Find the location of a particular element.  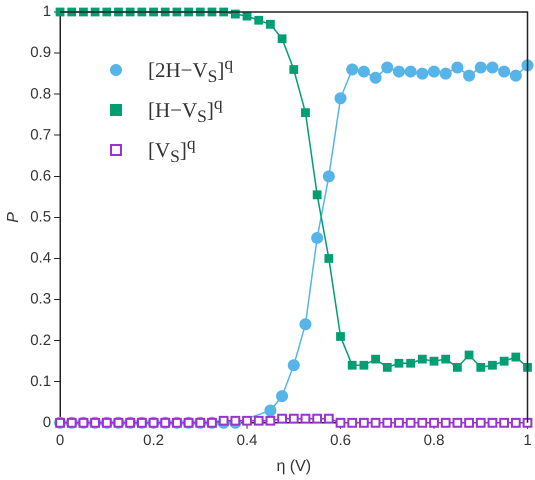

x-axis-title: η (V) is located at coordinates (294, 466).